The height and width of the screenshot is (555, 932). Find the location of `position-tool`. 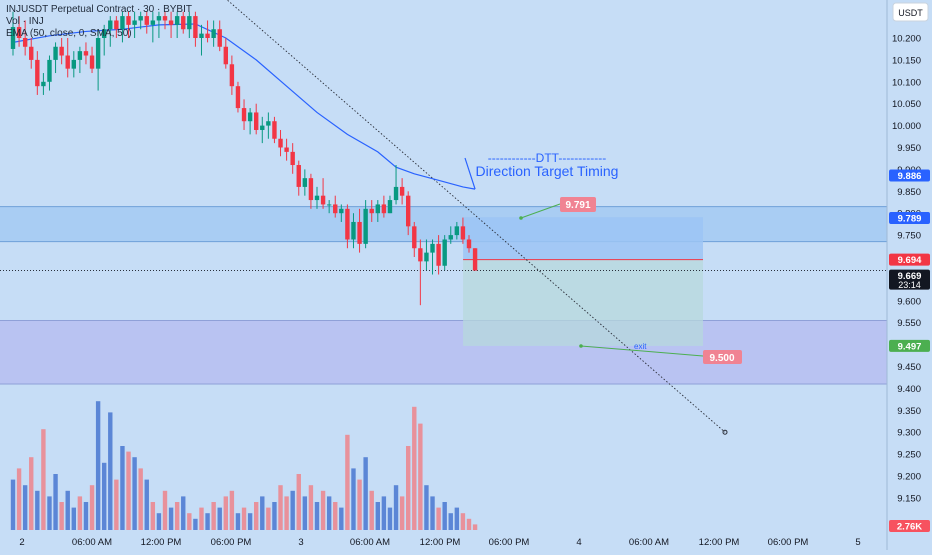

position-tool is located at coordinates (583, 281).